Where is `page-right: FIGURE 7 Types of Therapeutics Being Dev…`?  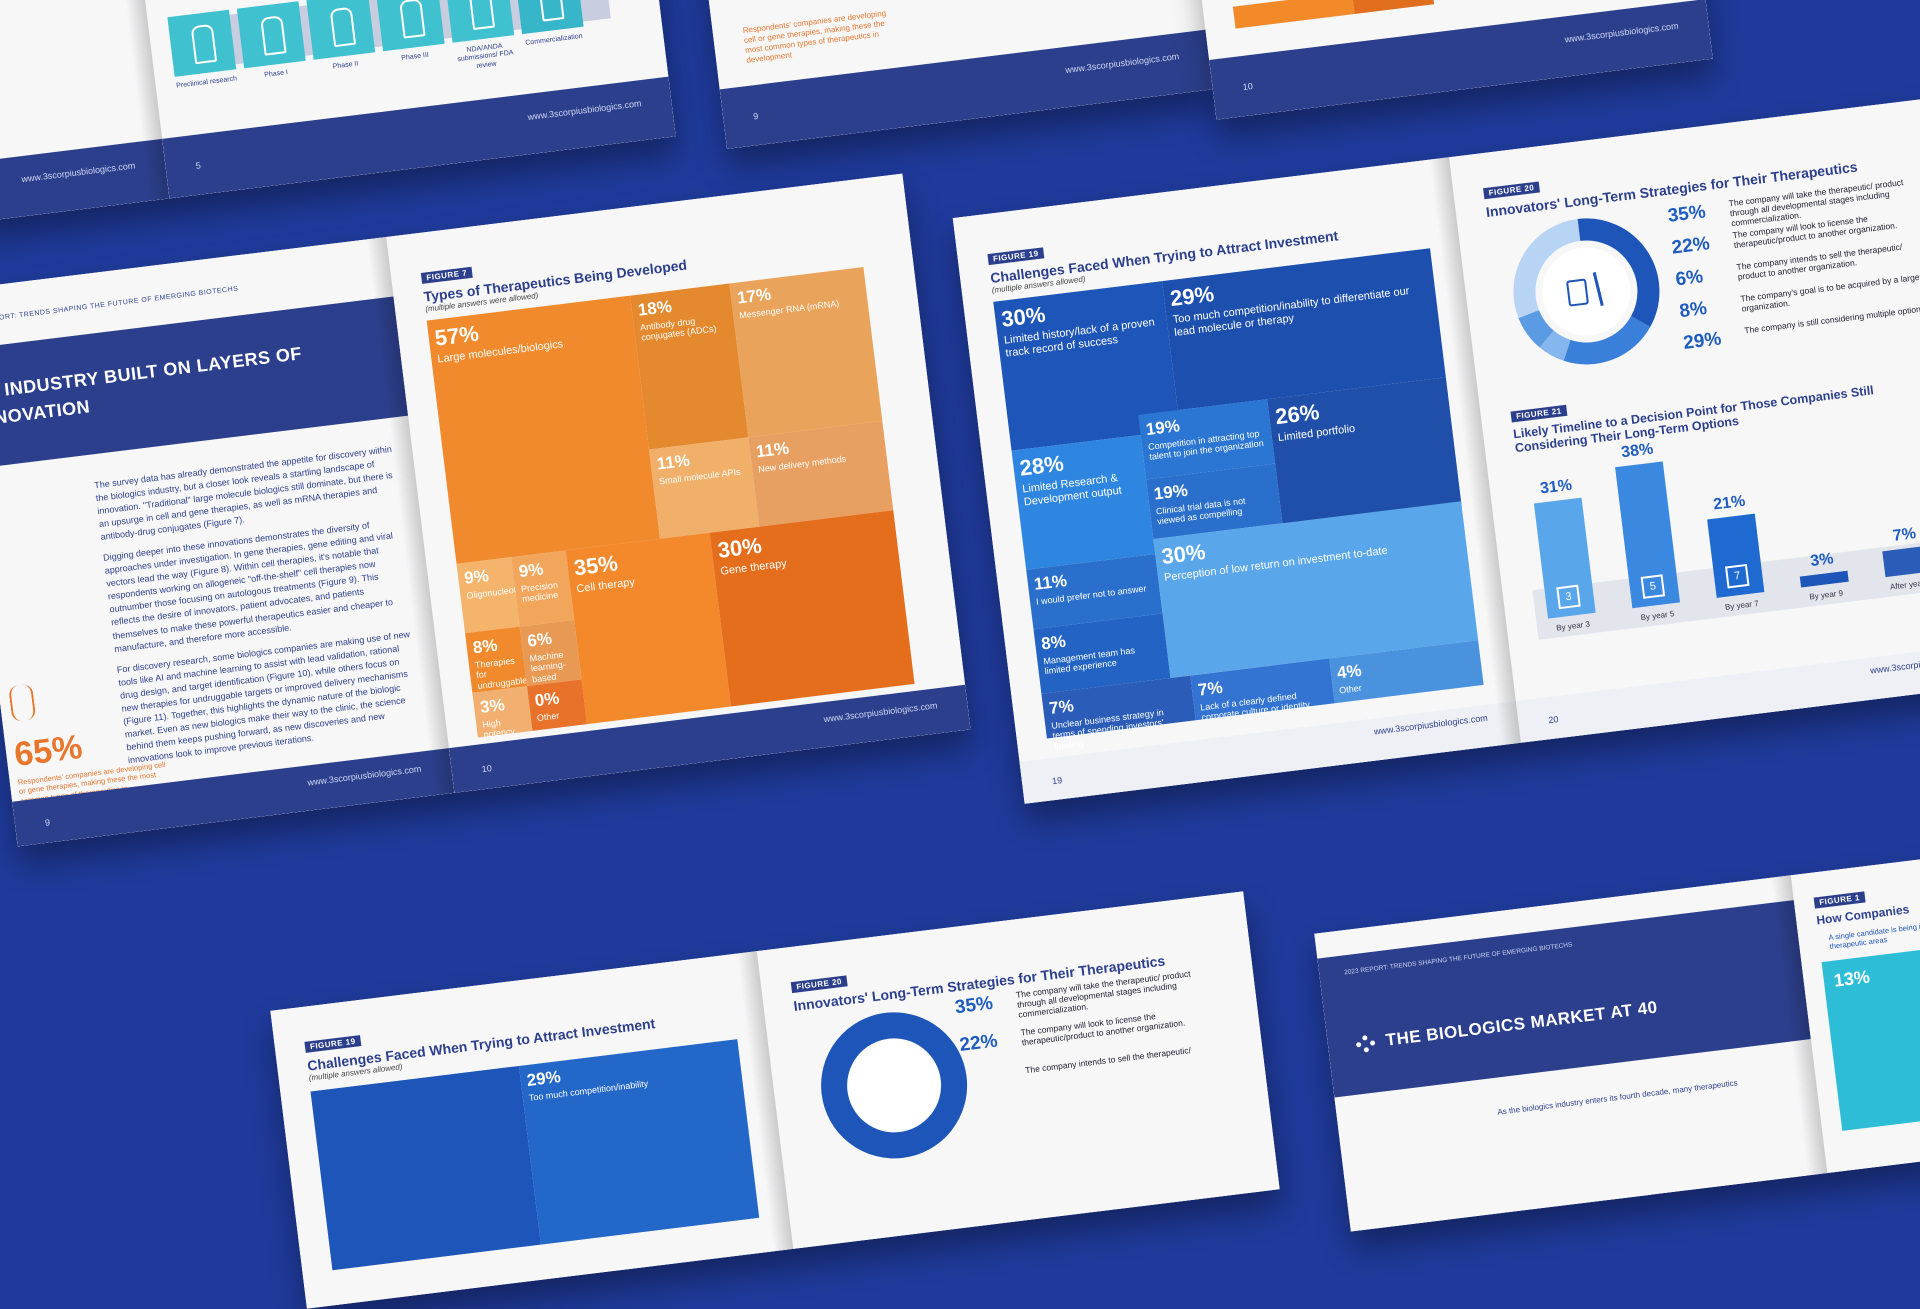 page-right: FIGURE 7 Types of Therapeutics Being Dev… is located at coordinates (678, 483).